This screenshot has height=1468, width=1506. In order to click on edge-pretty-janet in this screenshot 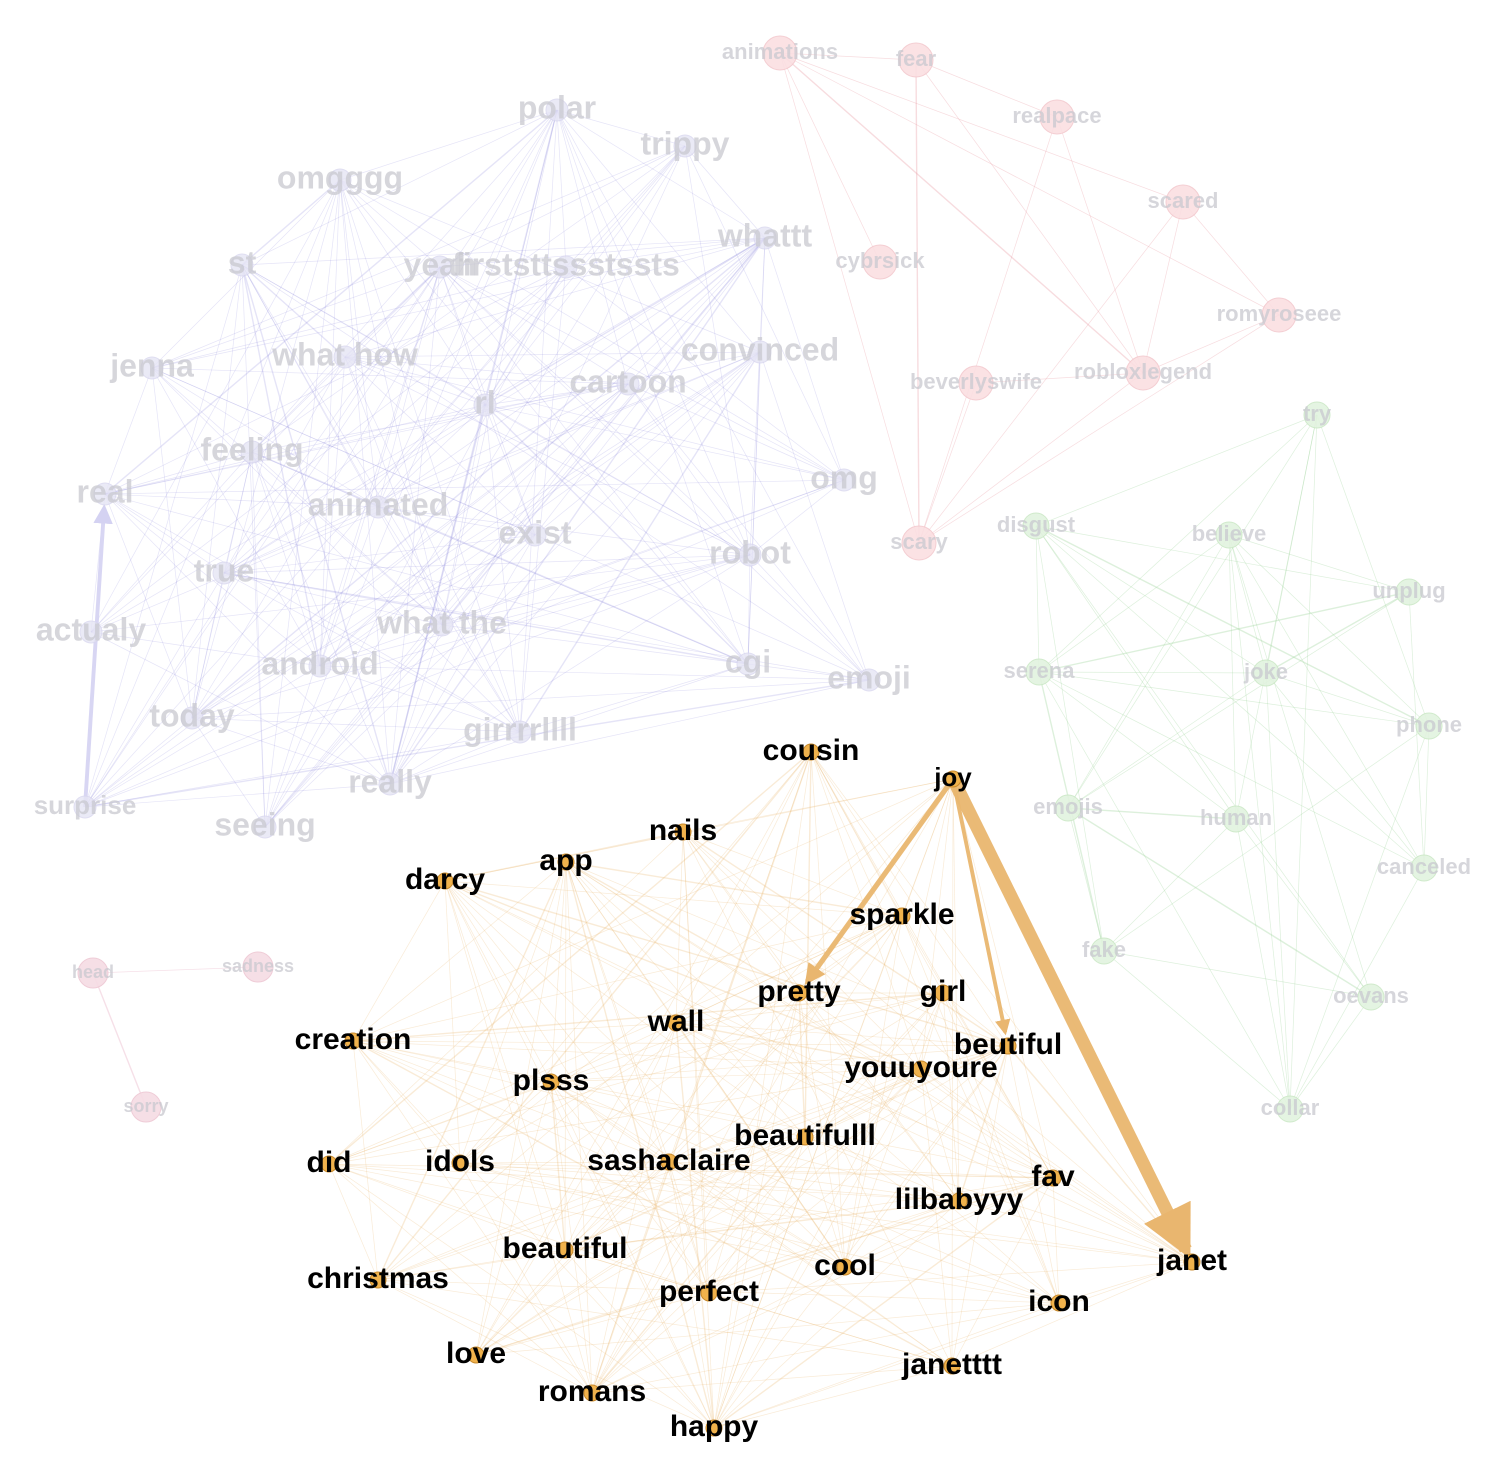, I will do `click(995, 1127)`.